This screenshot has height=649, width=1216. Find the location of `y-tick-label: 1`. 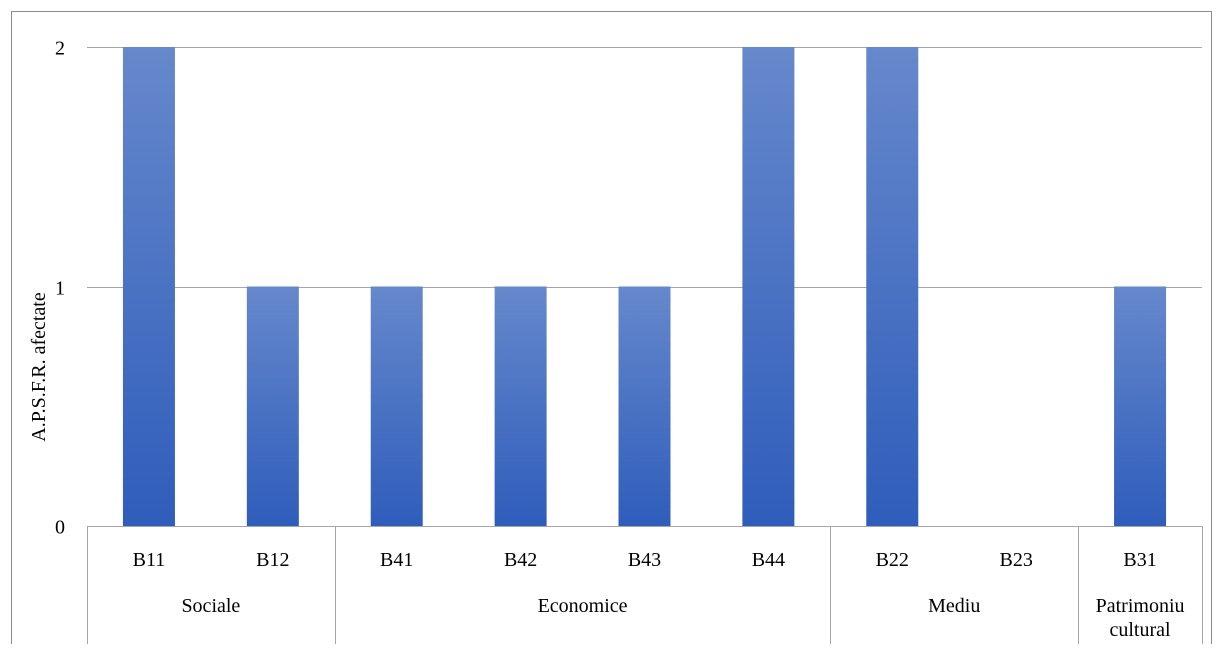

y-tick-label: 1 is located at coordinates (60, 289).